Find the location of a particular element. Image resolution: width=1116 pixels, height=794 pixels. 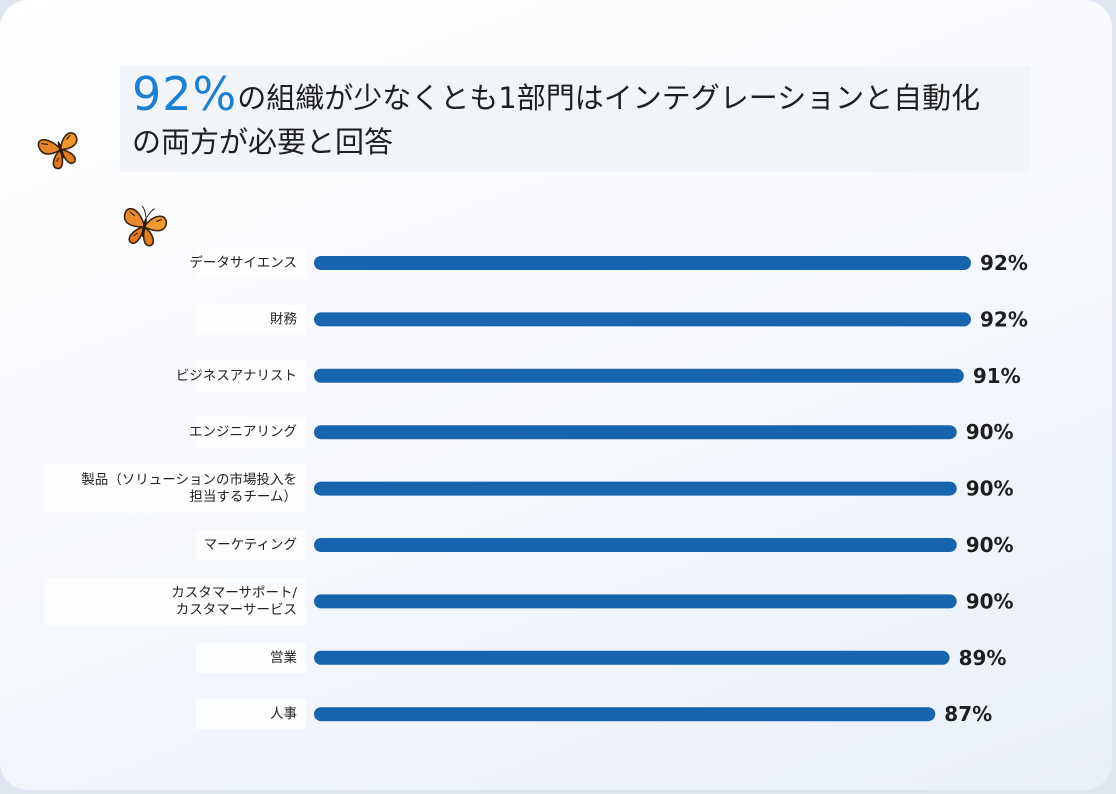

category-label: 製品（ソリューションの市場投入を is located at coordinates (189, 479).